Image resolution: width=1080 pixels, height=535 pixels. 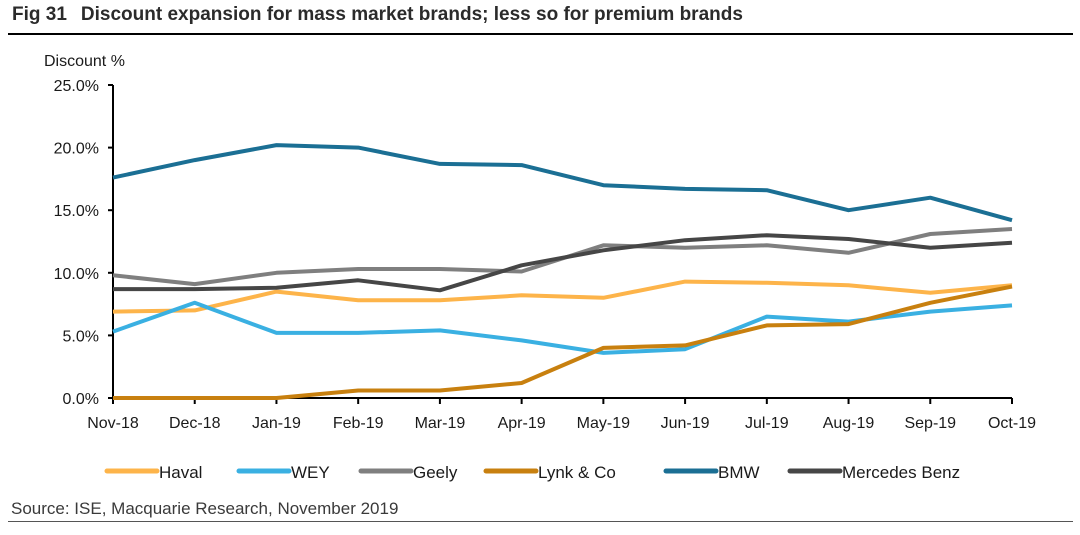 What do you see at coordinates (1012, 423) in the screenshot?
I see `x-tick-label: Oct-19` at bounding box center [1012, 423].